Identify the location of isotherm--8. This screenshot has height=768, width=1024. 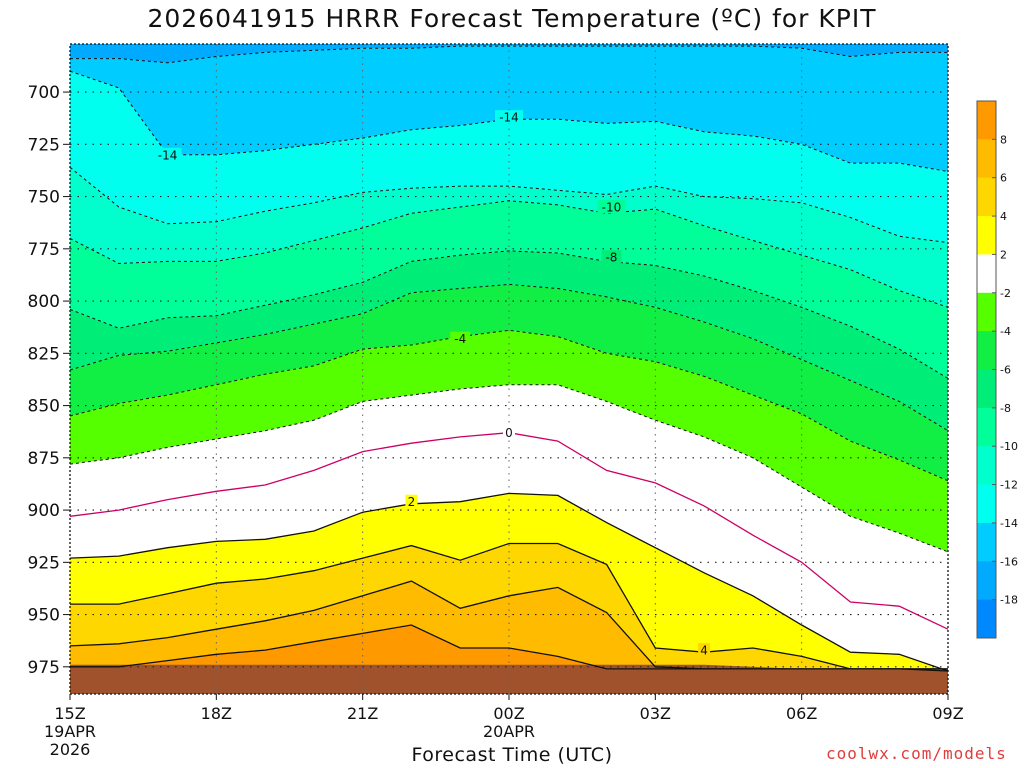
(509, 314).